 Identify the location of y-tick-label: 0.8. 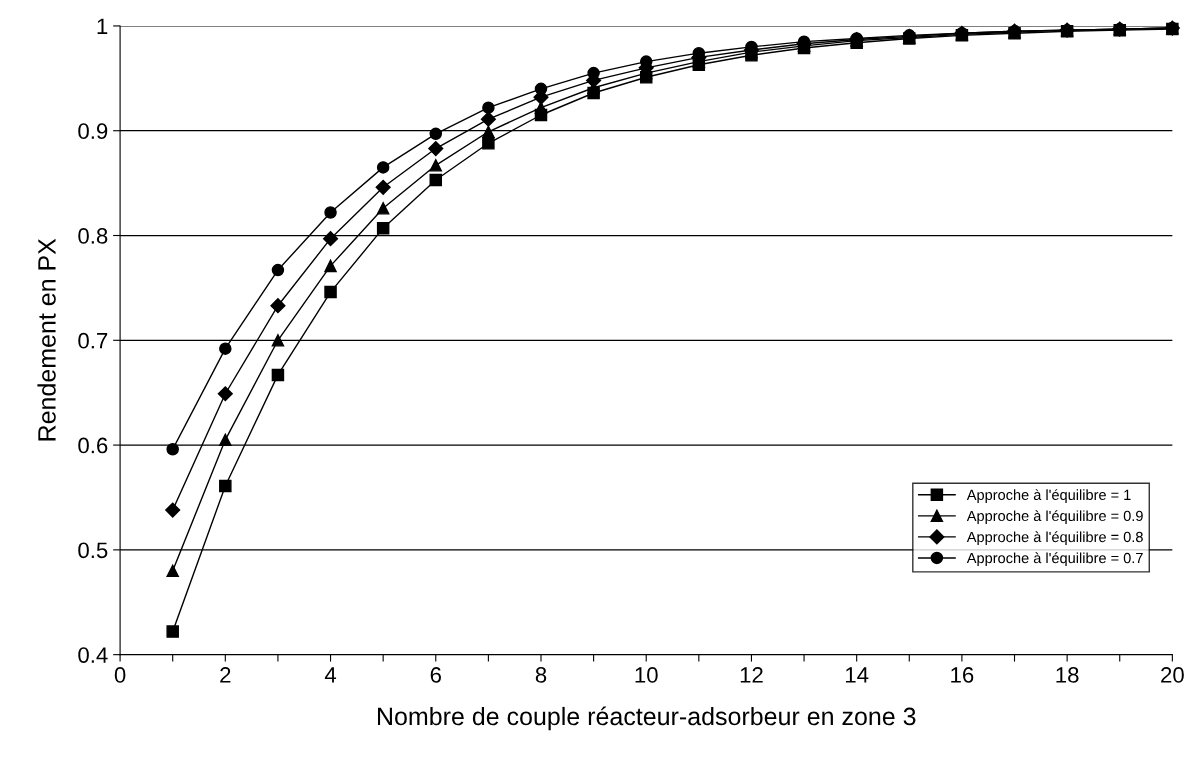
(93, 236).